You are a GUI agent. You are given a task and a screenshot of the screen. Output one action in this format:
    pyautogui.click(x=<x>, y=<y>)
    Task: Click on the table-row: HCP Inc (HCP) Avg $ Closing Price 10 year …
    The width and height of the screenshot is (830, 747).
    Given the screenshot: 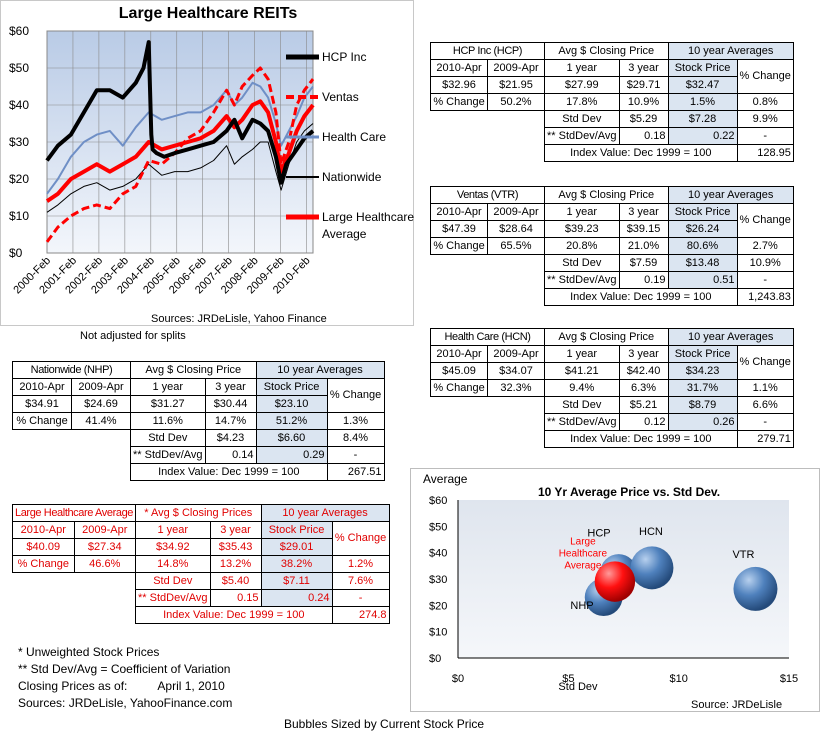 What is the action you would take?
    pyautogui.click(x=612, y=51)
    